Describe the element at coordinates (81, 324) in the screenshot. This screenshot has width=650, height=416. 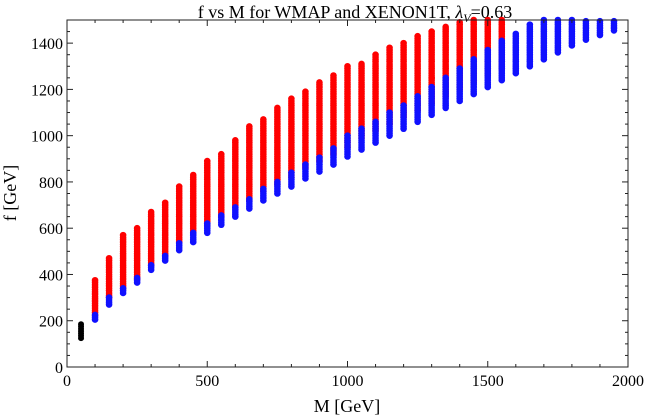
I see `data-point-black` at that location.